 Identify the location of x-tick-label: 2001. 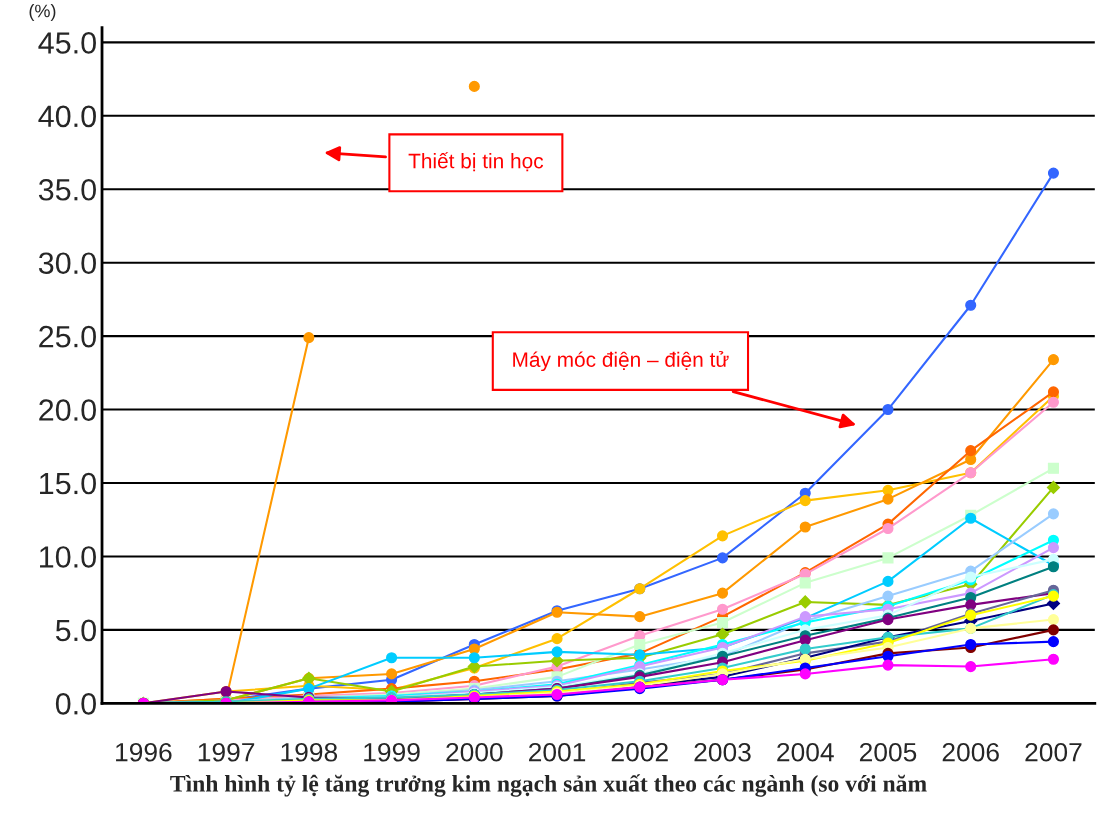
(557, 752).